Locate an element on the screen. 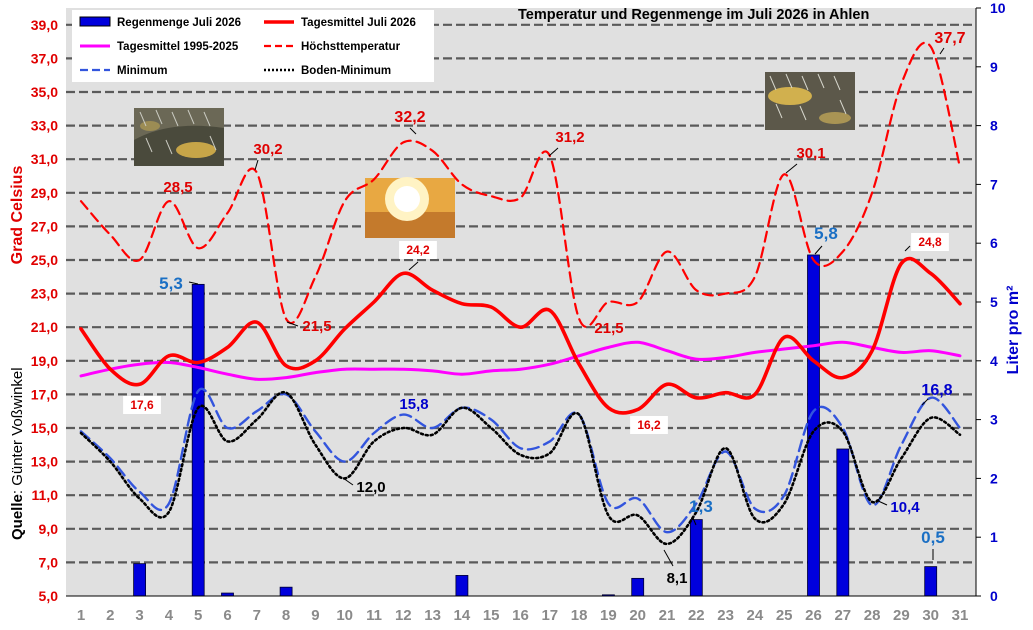  y-tick-label: 15,0 is located at coordinates (44, 428).